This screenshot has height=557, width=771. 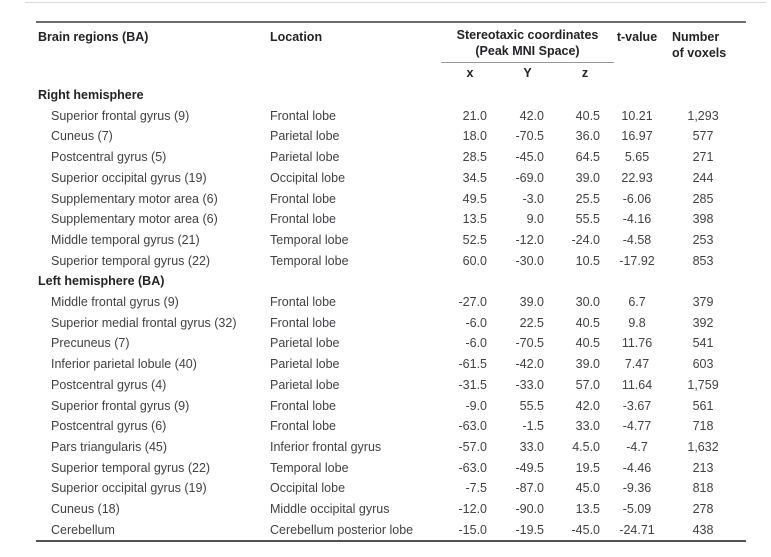 What do you see at coordinates (586, 446) in the screenshot?
I see `cell-coord-z: 4.5.0` at bounding box center [586, 446].